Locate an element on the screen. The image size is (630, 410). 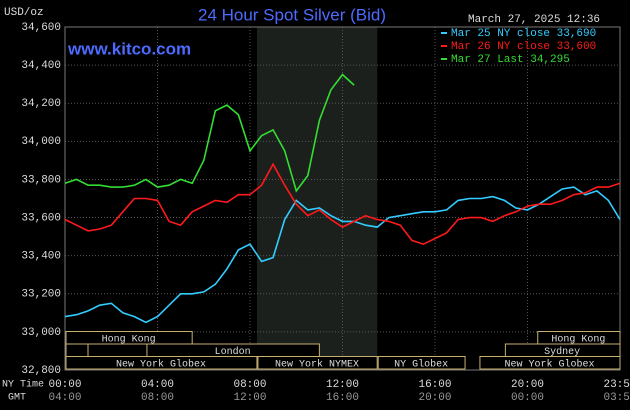
gmt-tick-label: 03:59 is located at coordinates (616, 398).